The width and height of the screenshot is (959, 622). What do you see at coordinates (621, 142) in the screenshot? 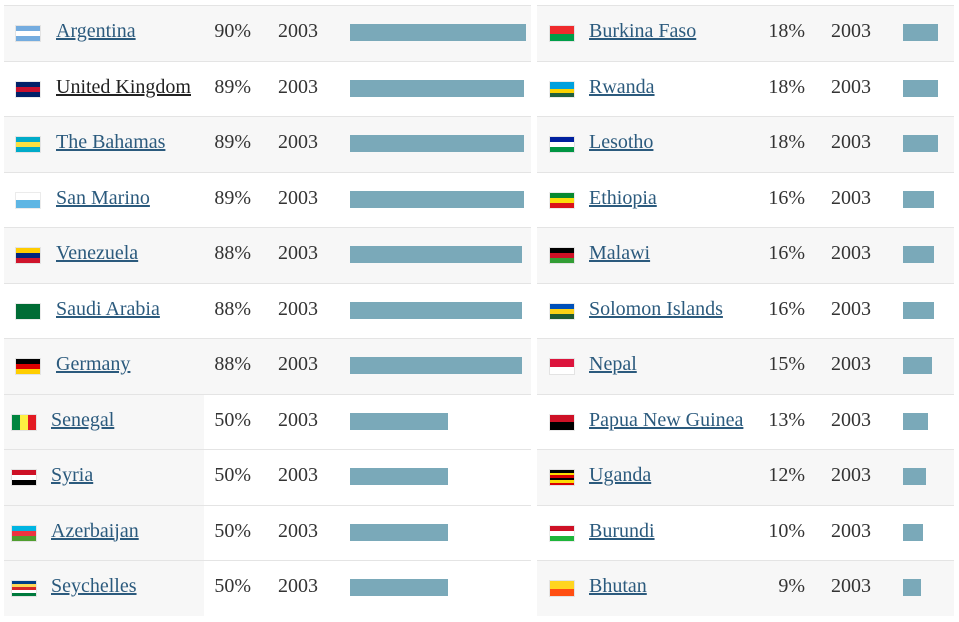
I see `country-link-lesotho: Lesotho` at bounding box center [621, 142].